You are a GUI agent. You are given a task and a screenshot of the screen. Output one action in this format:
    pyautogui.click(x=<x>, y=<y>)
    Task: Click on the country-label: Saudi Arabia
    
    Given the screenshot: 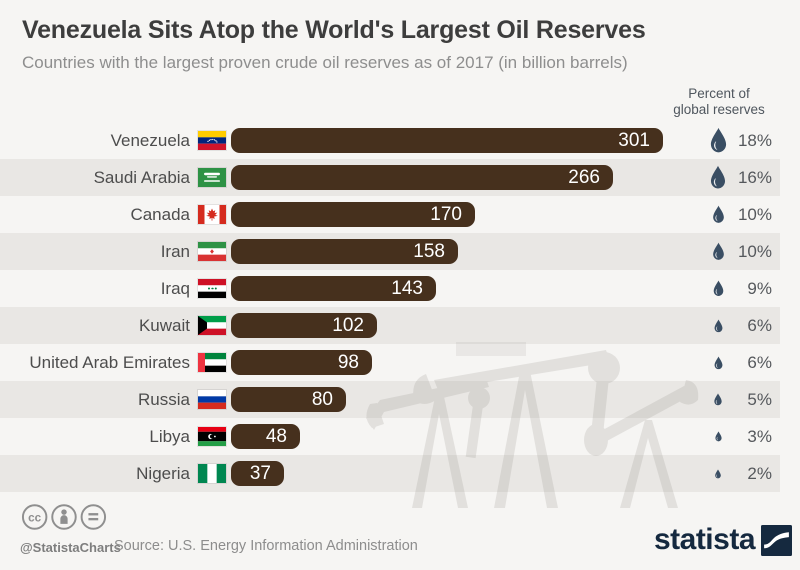 What is the action you would take?
    pyautogui.click(x=141, y=177)
    